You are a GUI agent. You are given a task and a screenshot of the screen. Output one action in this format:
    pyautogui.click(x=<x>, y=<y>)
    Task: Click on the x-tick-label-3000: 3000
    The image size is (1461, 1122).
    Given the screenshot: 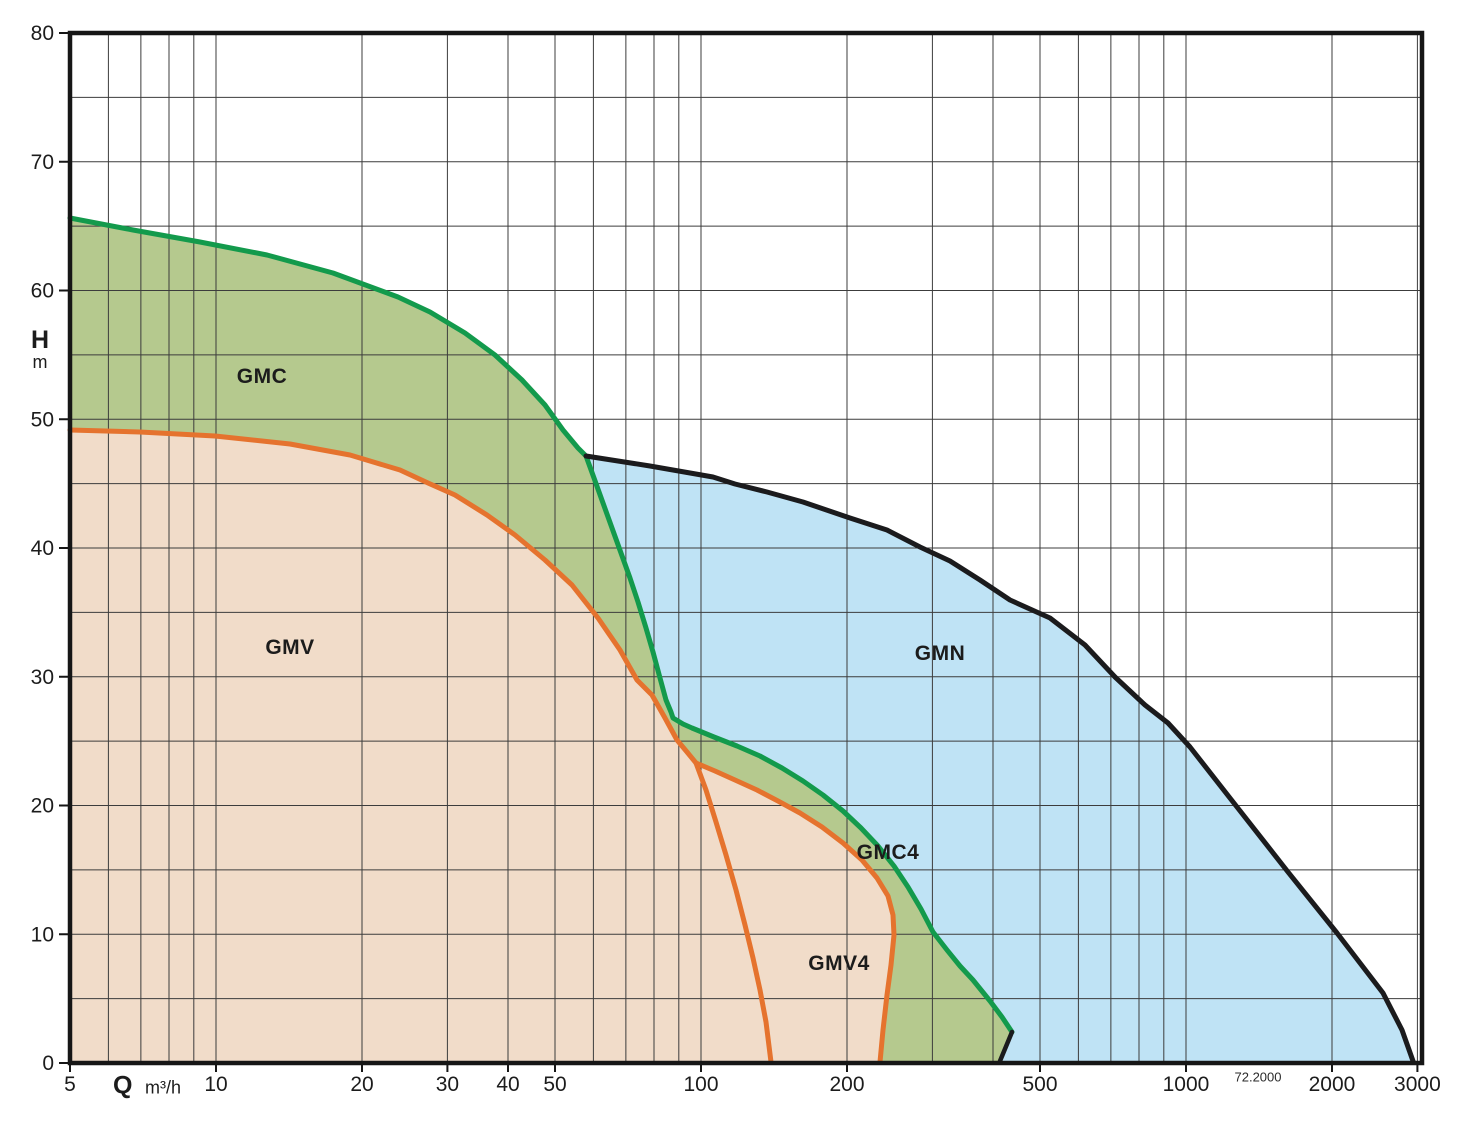 What is the action you would take?
    pyautogui.click(x=1417, y=1084)
    